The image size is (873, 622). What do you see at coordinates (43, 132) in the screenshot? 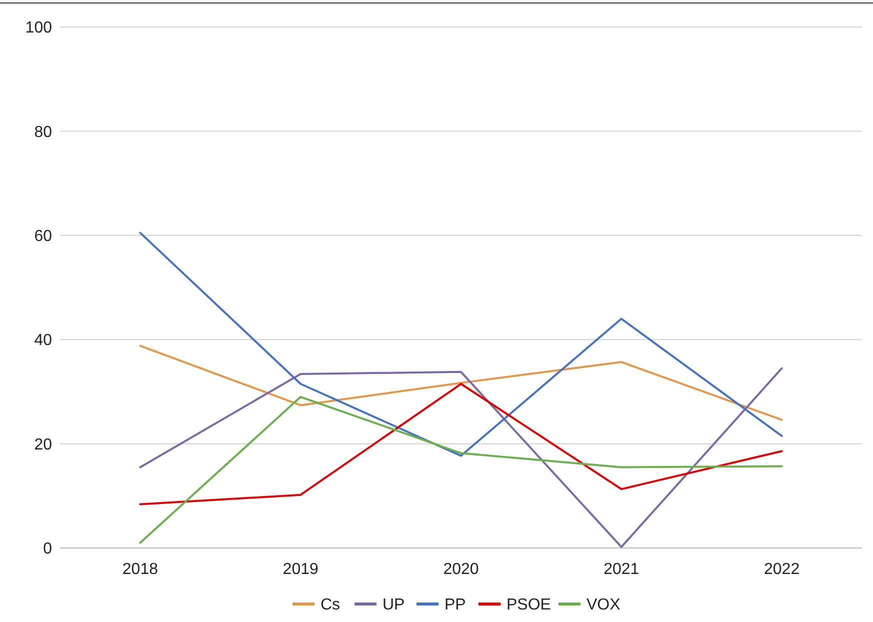
I see `y-tick-label: 80` at bounding box center [43, 132].